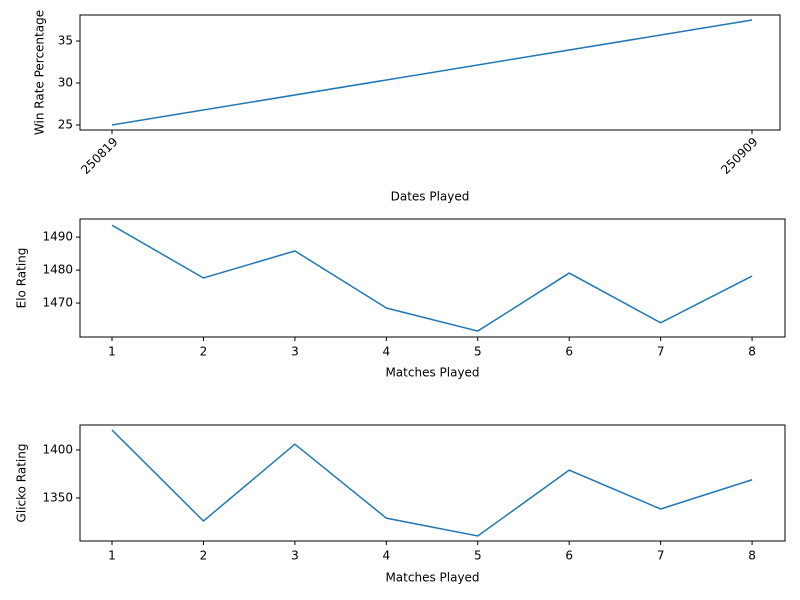 The height and width of the screenshot is (600, 800). What do you see at coordinates (57, 497) in the screenshot?
I see `y-tick-label: 1350` at bounding box center [57, 497].